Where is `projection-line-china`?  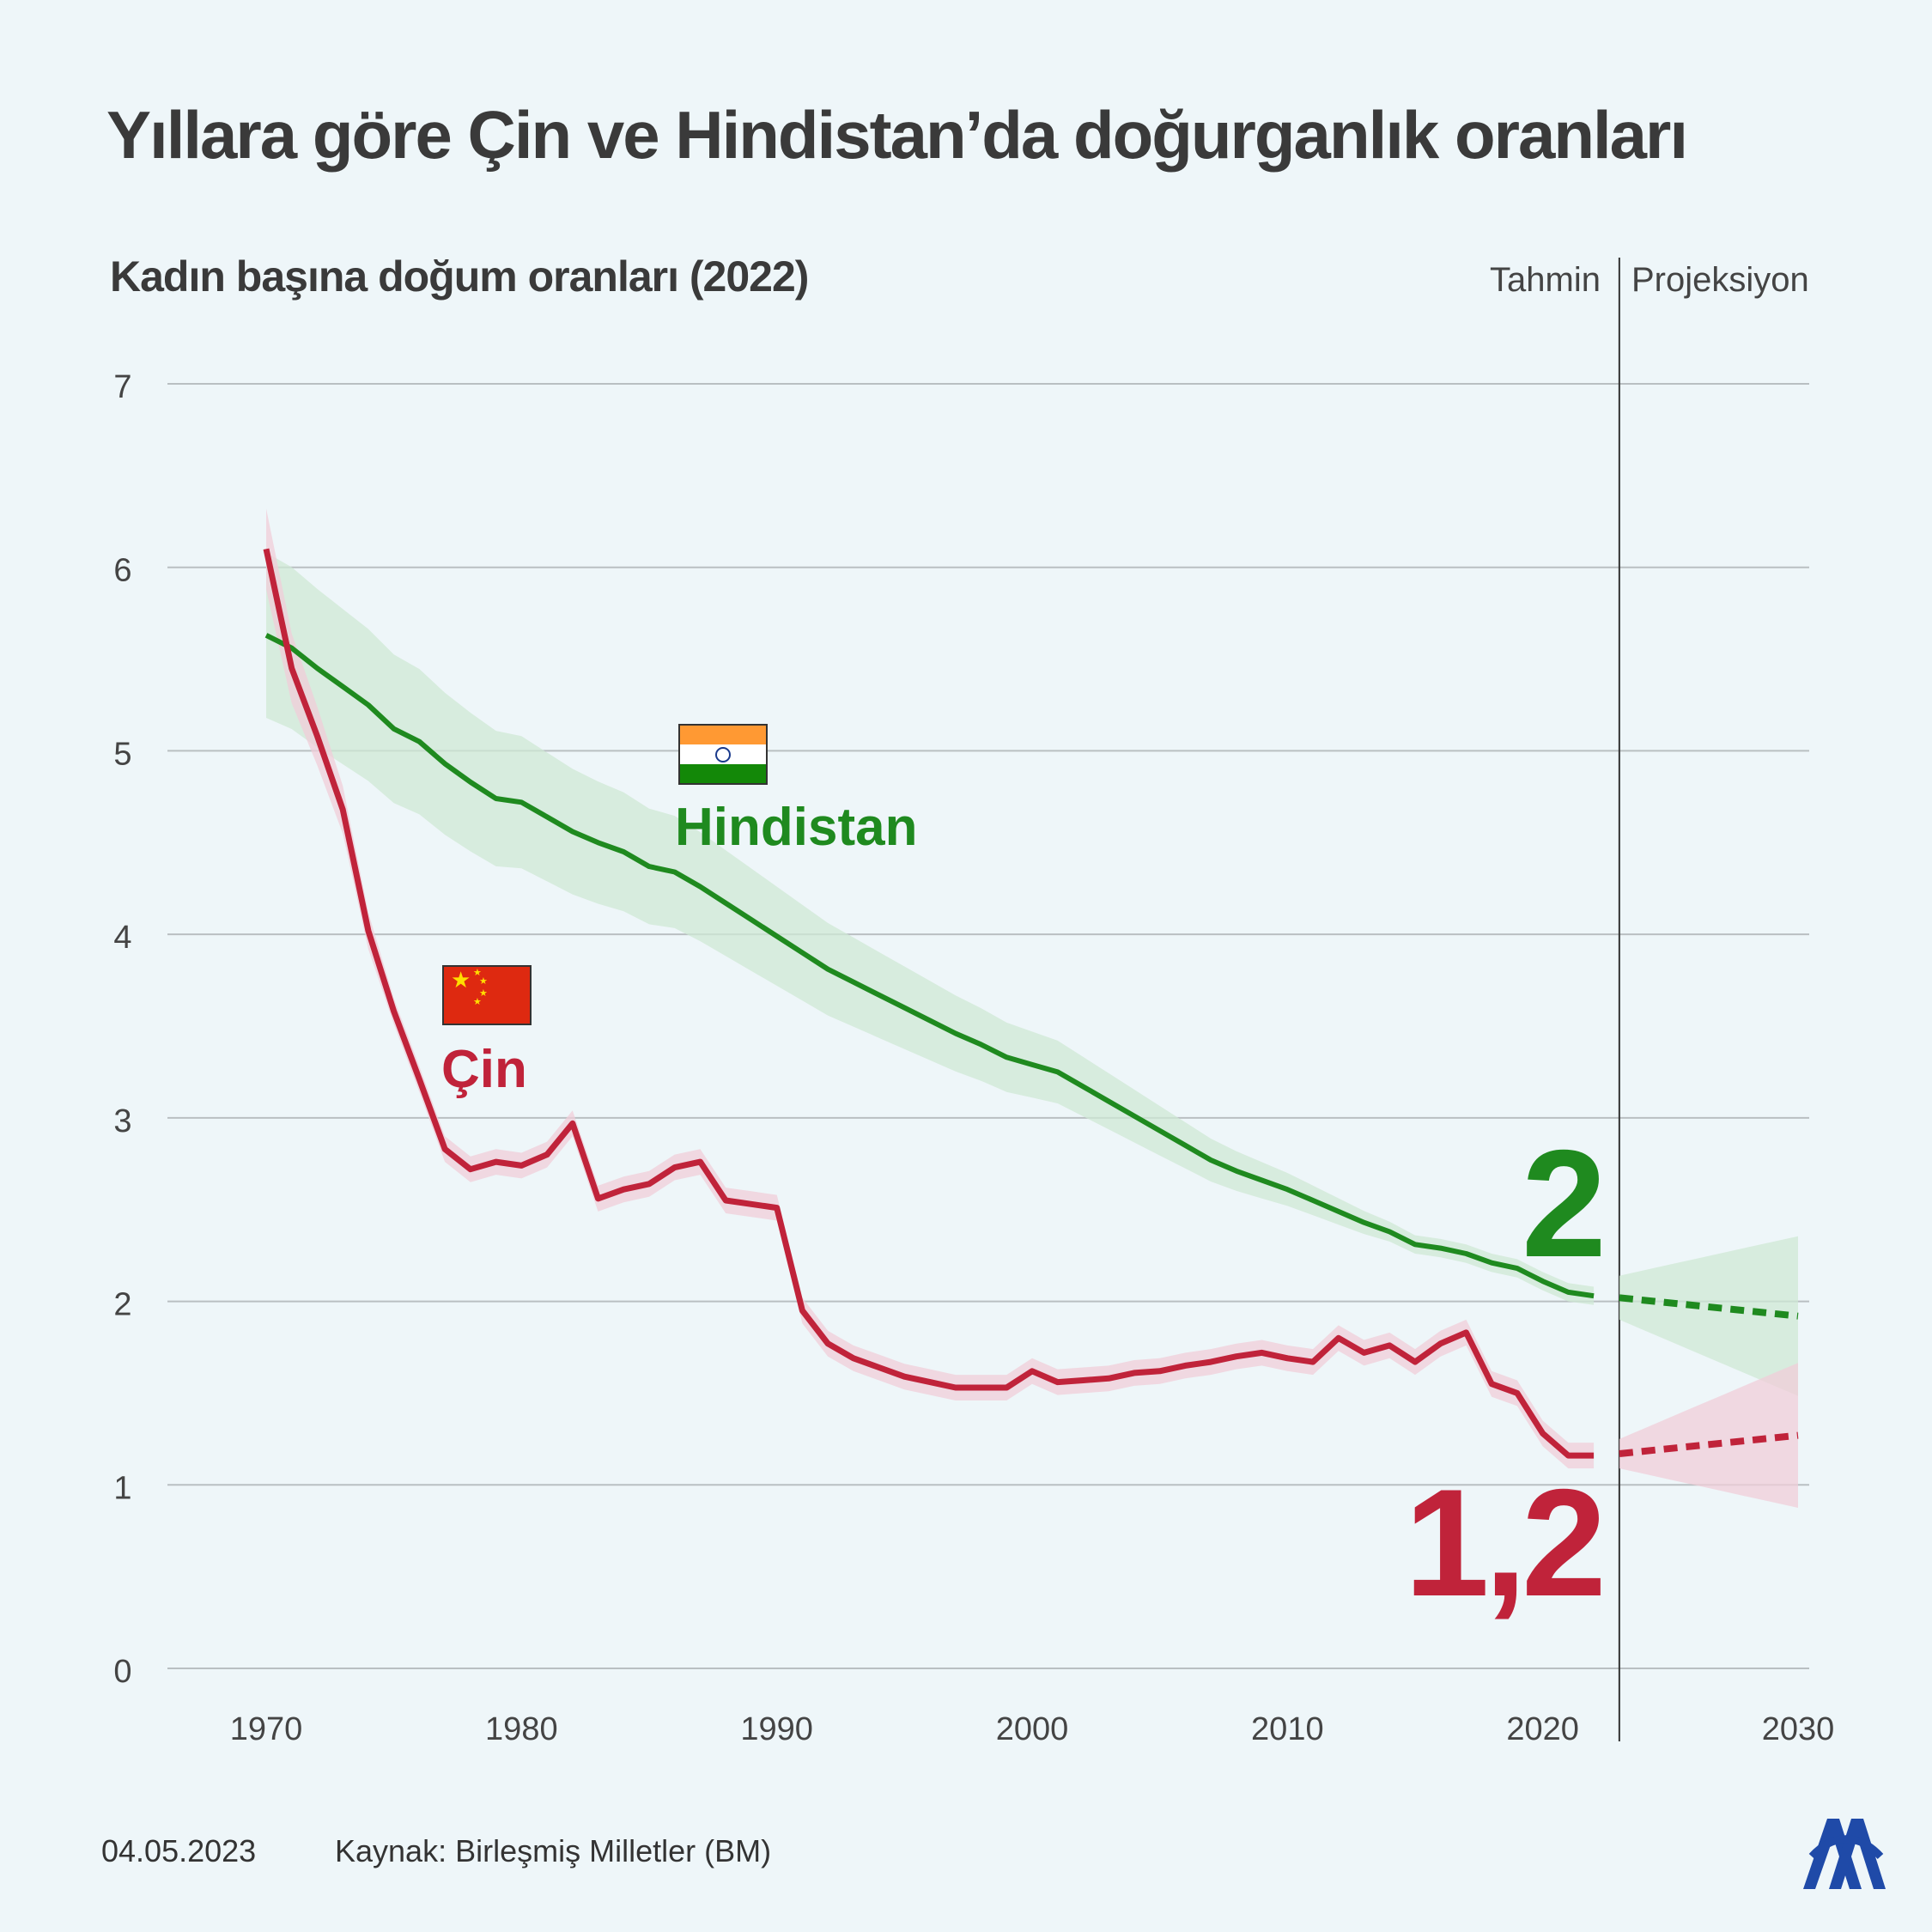
projection-line-china is located at coordinates (1709, 1444).